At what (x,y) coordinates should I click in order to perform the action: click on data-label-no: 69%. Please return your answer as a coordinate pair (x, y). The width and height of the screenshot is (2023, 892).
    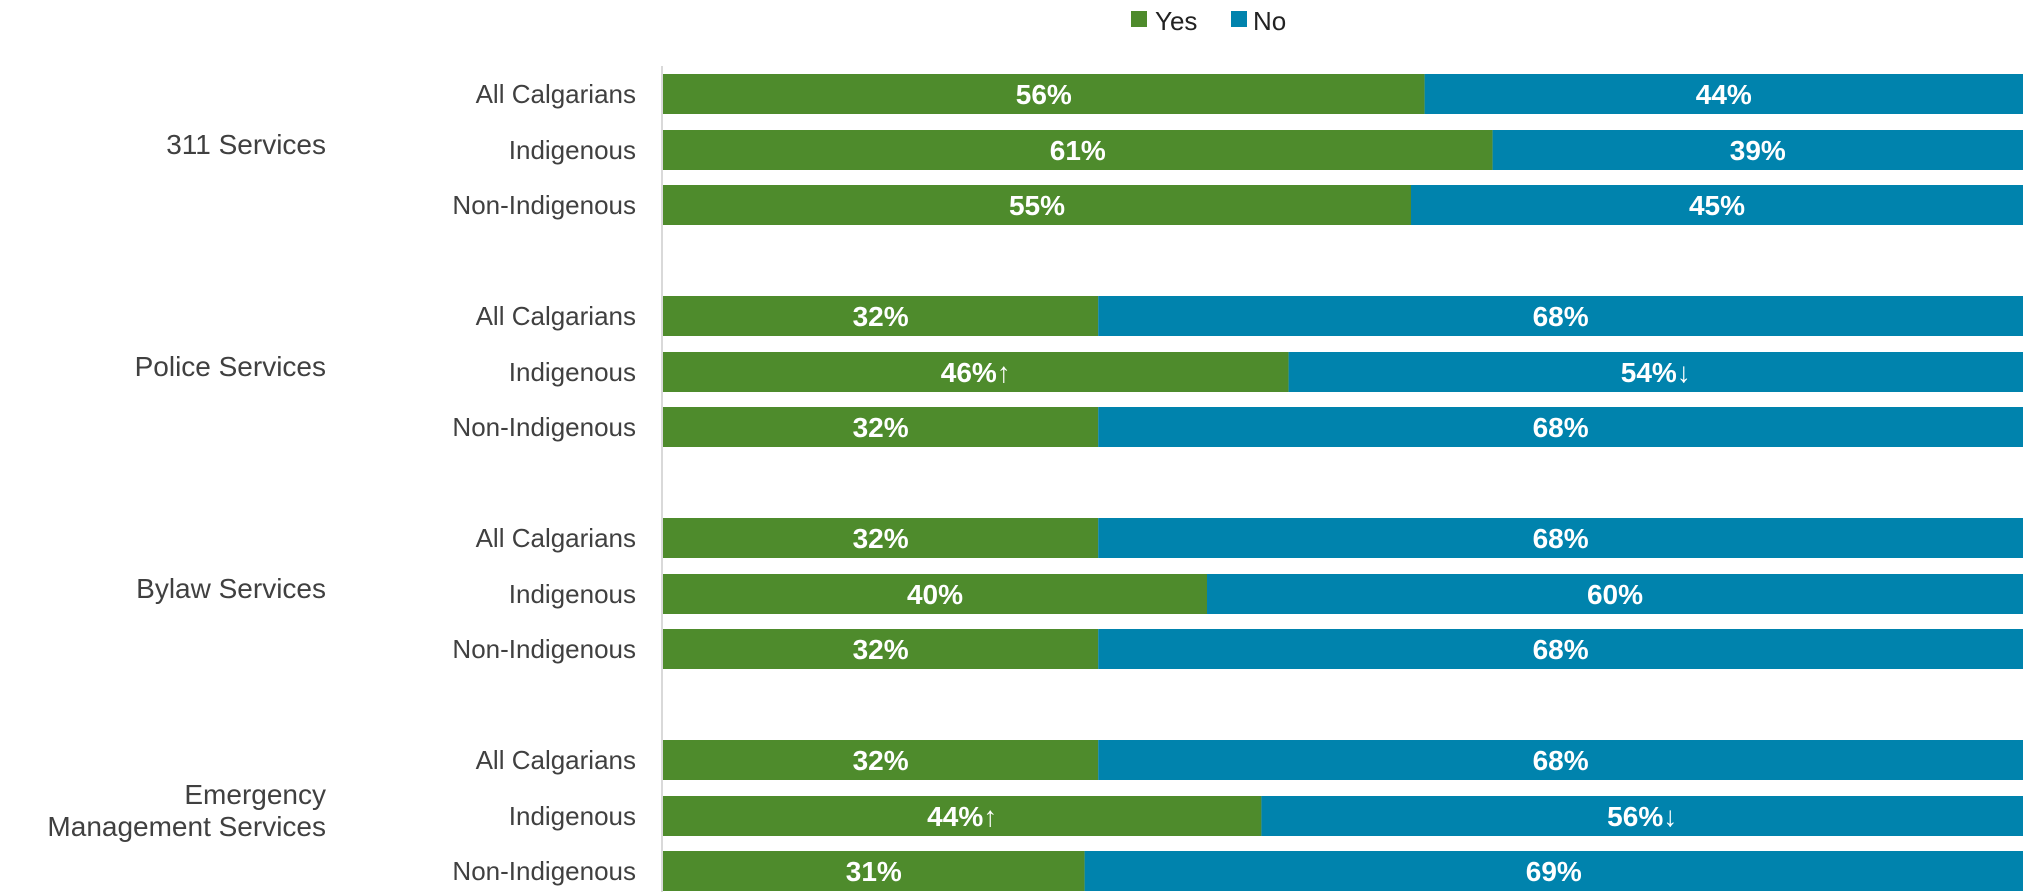
    Looking at the image, I should click on (1554, 871).